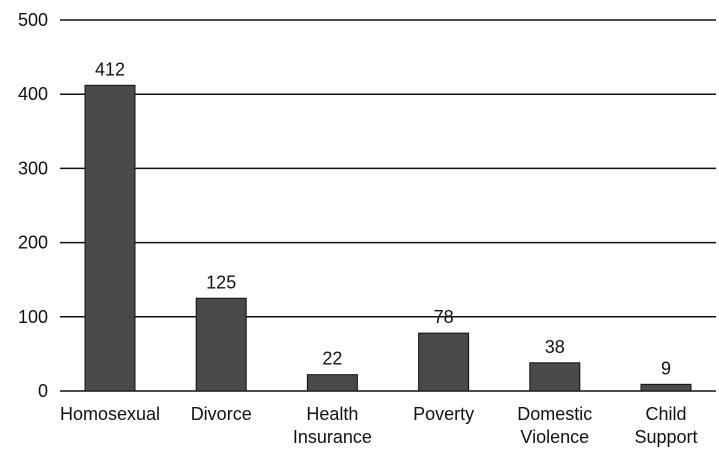  What do you see at coordinates (33, 94) in the screenshot?
I see `y-tick-label: 400` at bounding box center [33, 94].